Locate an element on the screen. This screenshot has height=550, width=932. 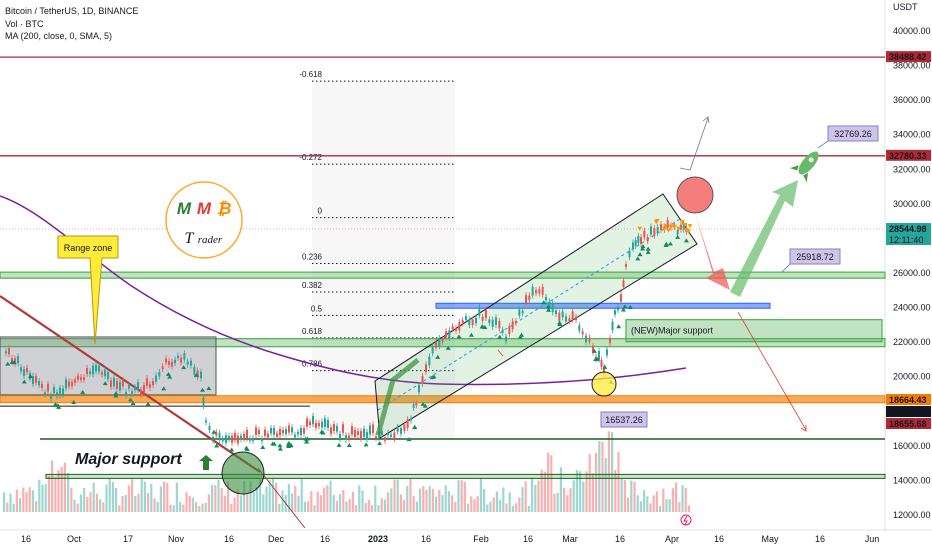
time-tick-label: Dec is located at coordinates (276, 539).